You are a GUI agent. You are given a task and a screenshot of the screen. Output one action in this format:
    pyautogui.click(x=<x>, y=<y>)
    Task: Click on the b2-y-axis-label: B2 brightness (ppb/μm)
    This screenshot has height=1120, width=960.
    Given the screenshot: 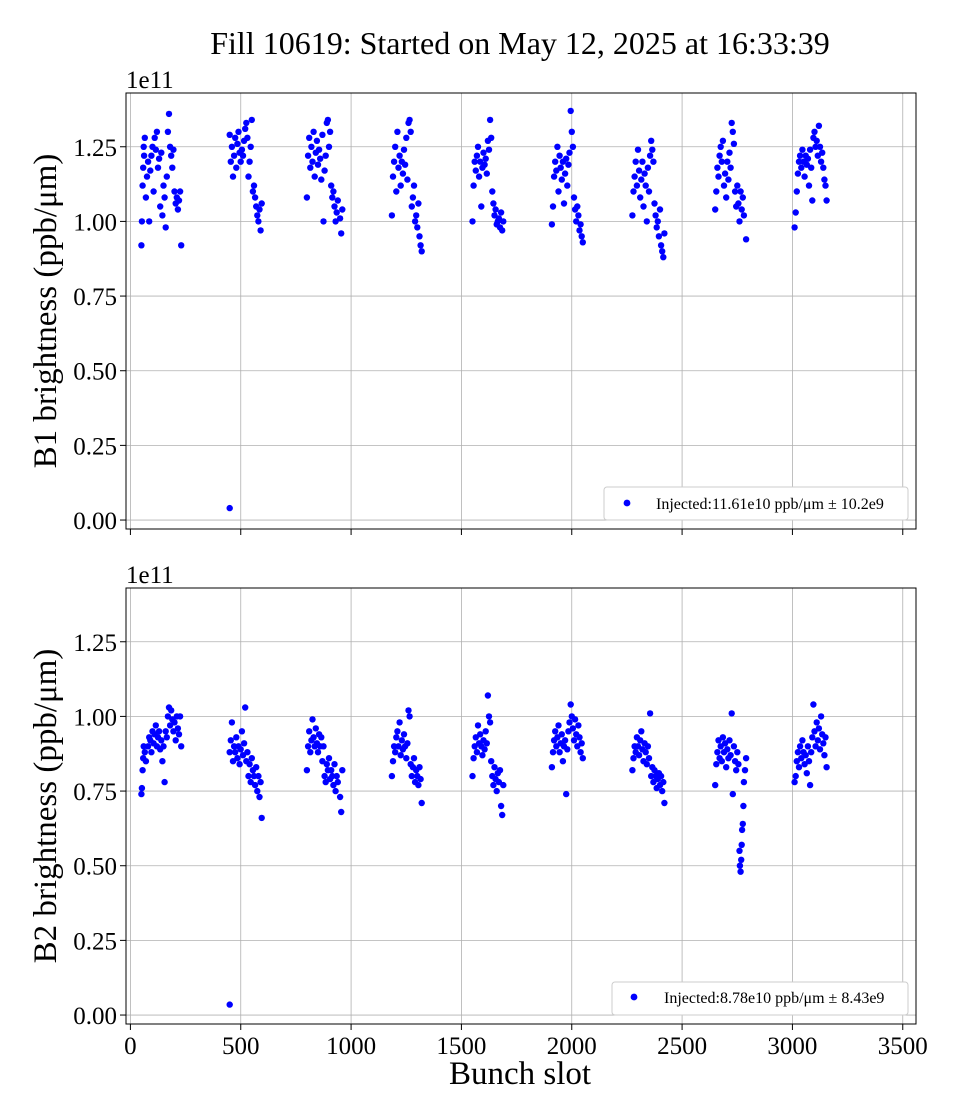 What is the action you would take?
    pyautogui.click(x=46, y=806)
    